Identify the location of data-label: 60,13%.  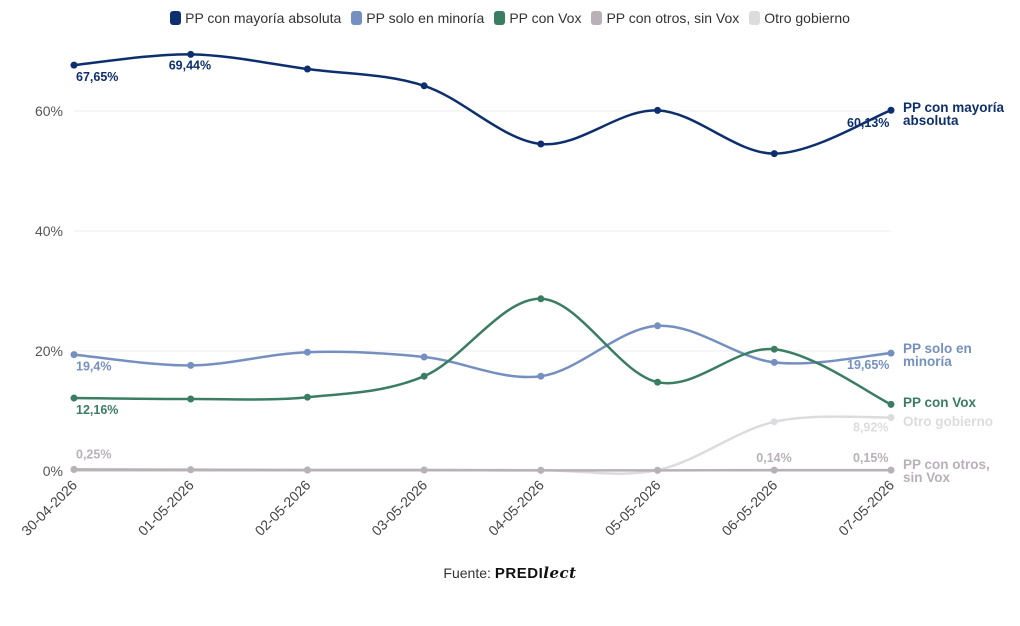
(868, 123).